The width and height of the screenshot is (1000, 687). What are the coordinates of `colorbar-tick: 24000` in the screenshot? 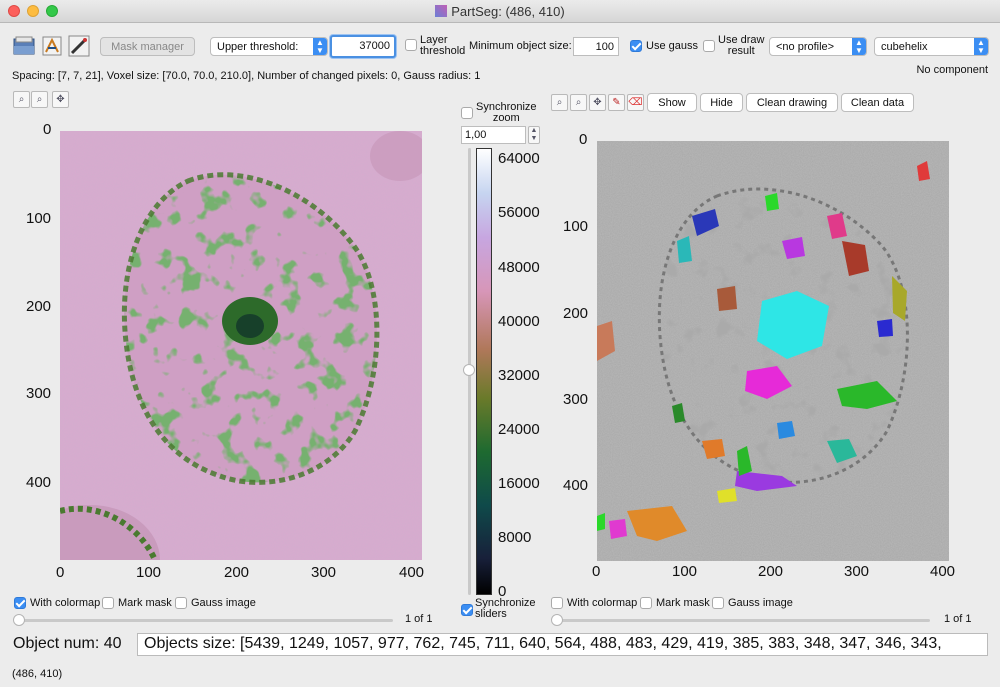 It's located at (519, 429).